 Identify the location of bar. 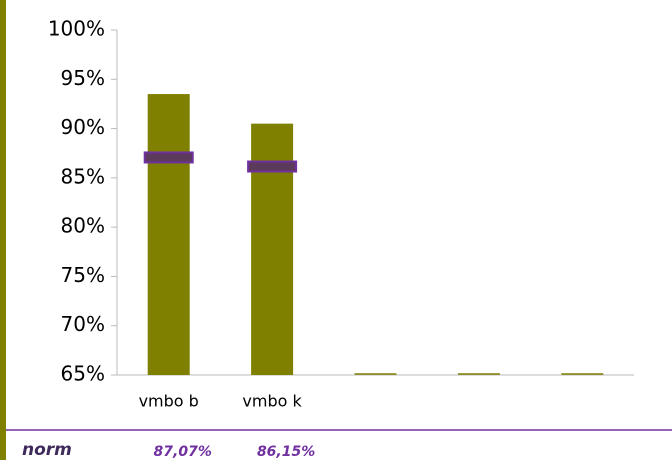
(168, 235).